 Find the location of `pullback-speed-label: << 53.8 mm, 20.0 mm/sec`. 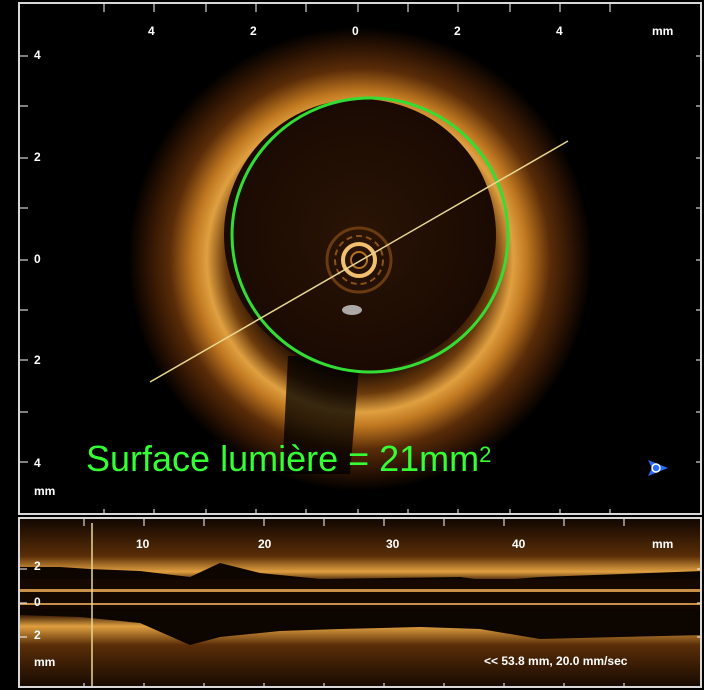

pullback-speed-label: << 53.8 mm, 20.0 mm/sec is located at coordinates (556, 661).